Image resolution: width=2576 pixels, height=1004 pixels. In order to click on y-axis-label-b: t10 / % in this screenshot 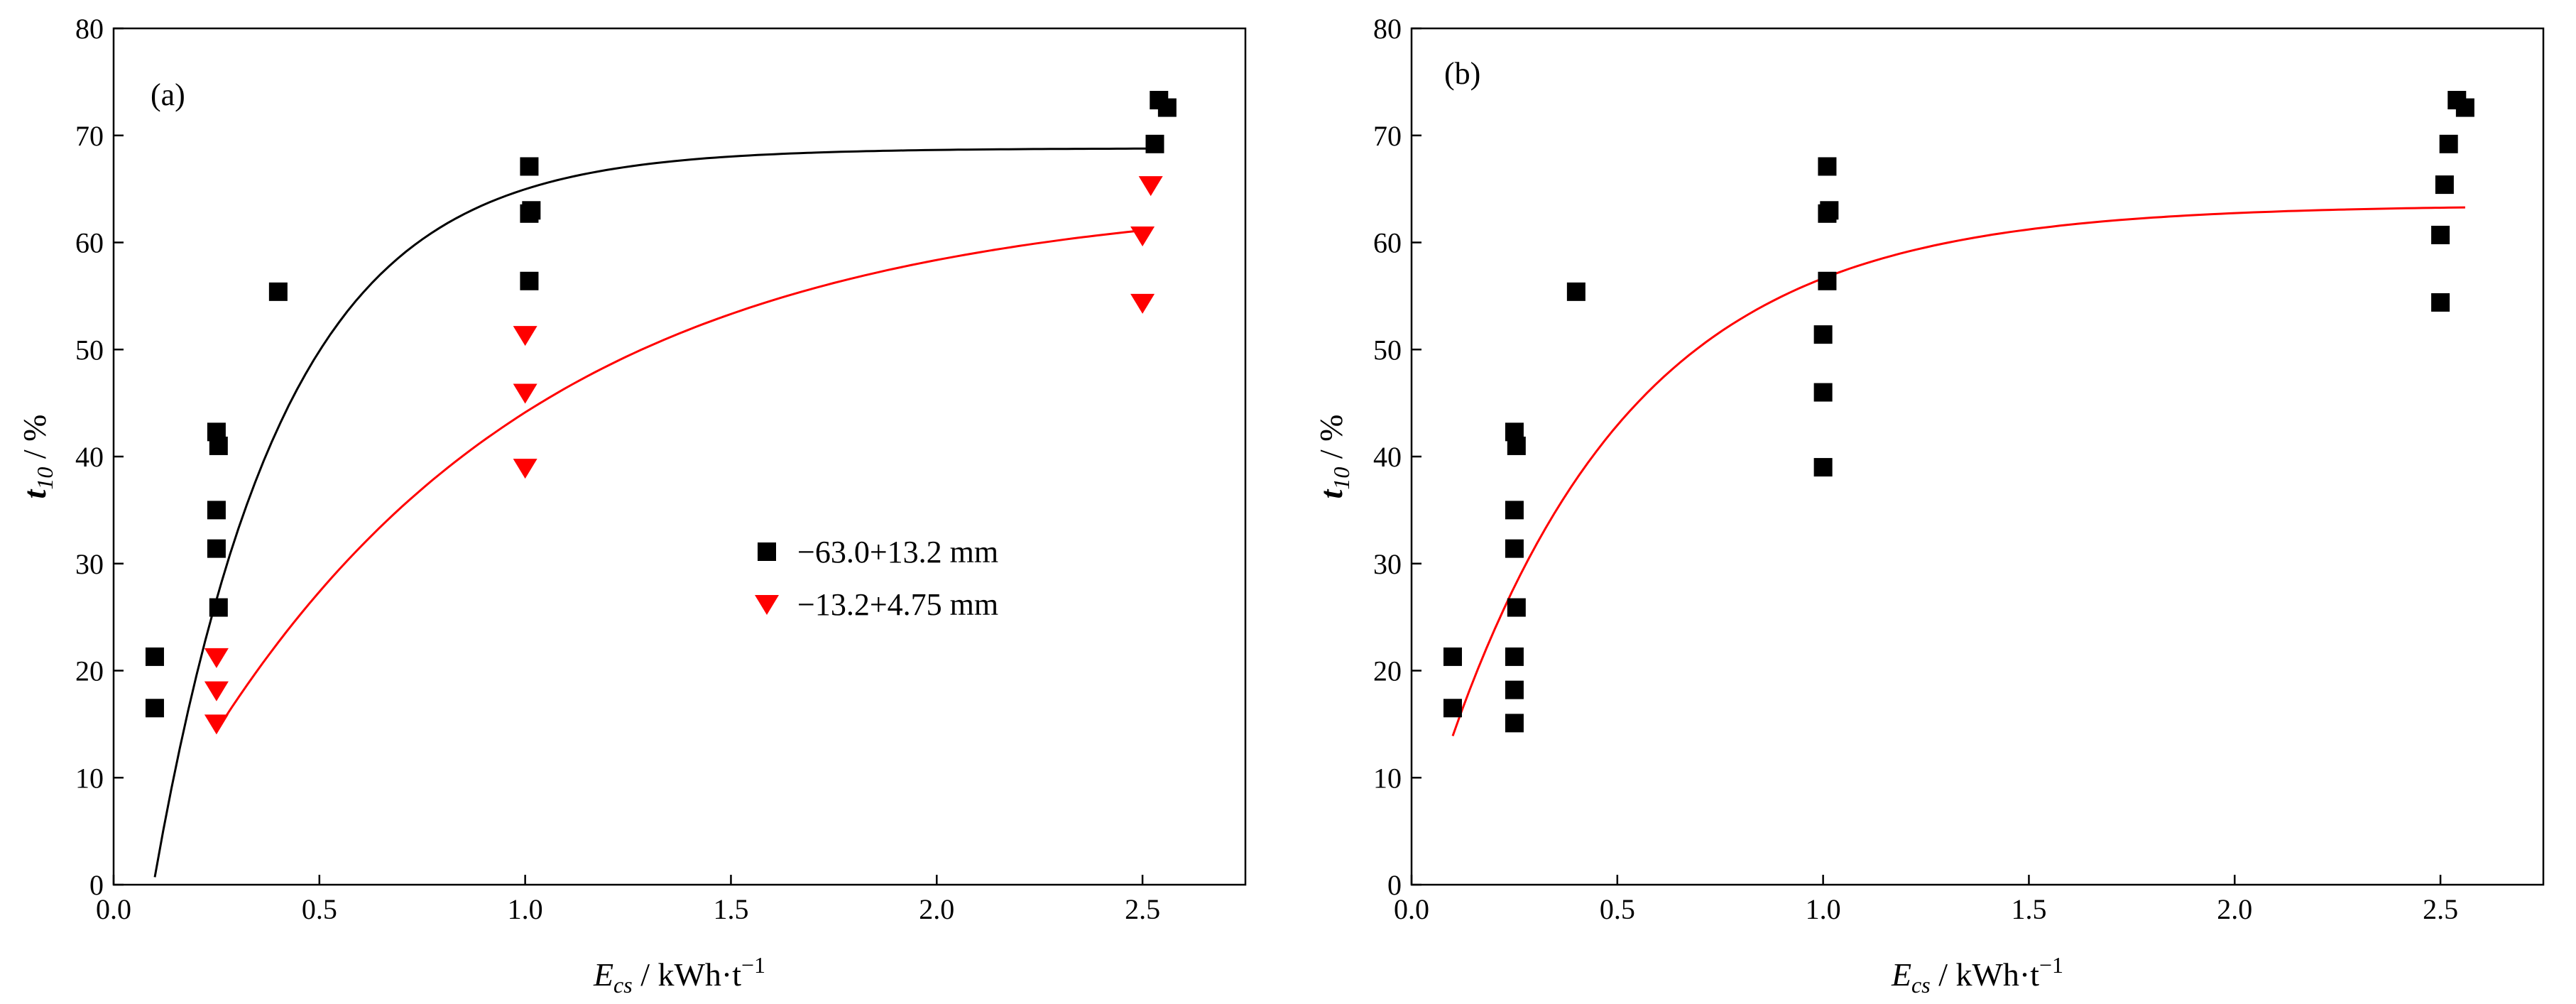, I will do `click(1333, 457)`.